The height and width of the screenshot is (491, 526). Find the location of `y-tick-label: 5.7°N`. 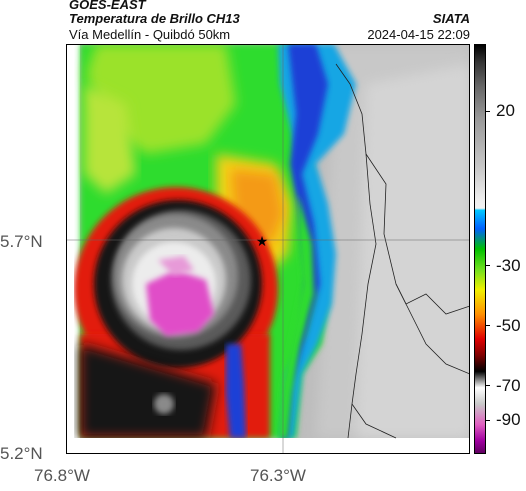

y-tick-label: 5.7°N is located at coordinates (21, 241).